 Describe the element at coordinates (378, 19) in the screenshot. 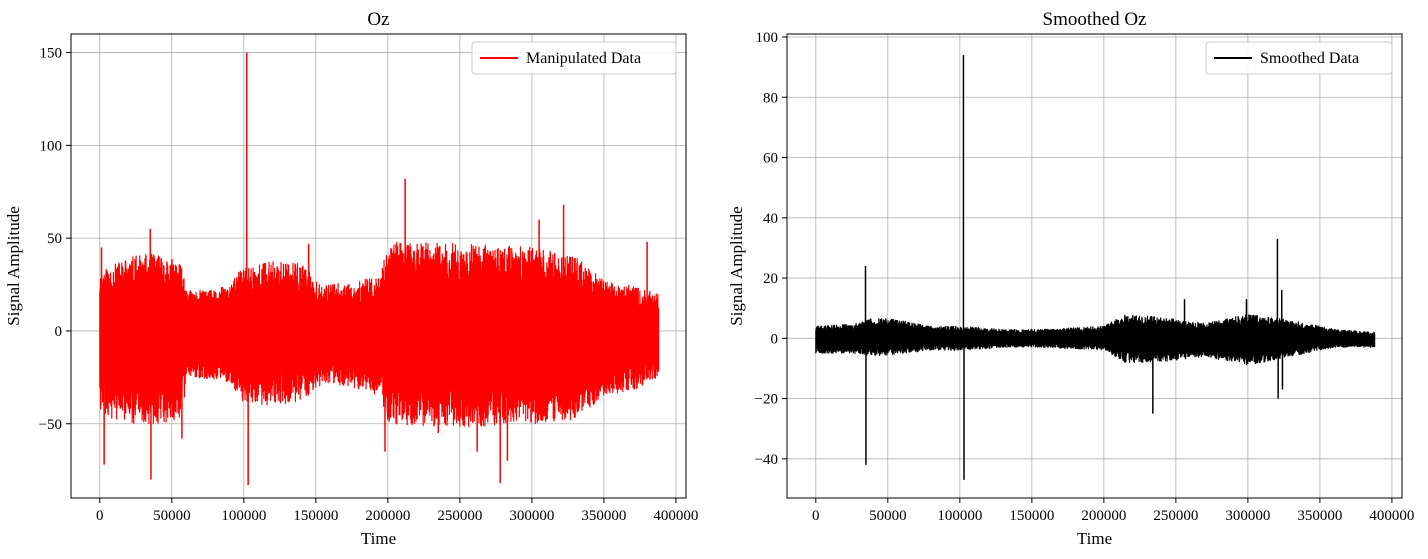

I see `chart-title: Oz` at that location.